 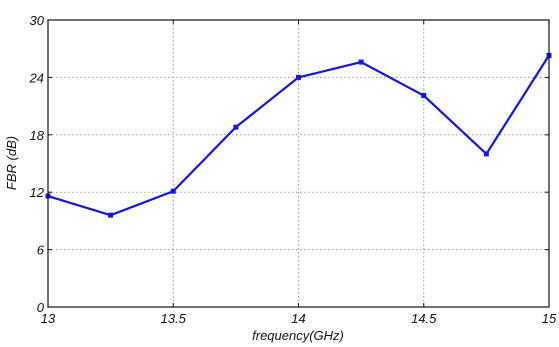 I want to click on y-tick-label: 24, so click(x=36, y=77).